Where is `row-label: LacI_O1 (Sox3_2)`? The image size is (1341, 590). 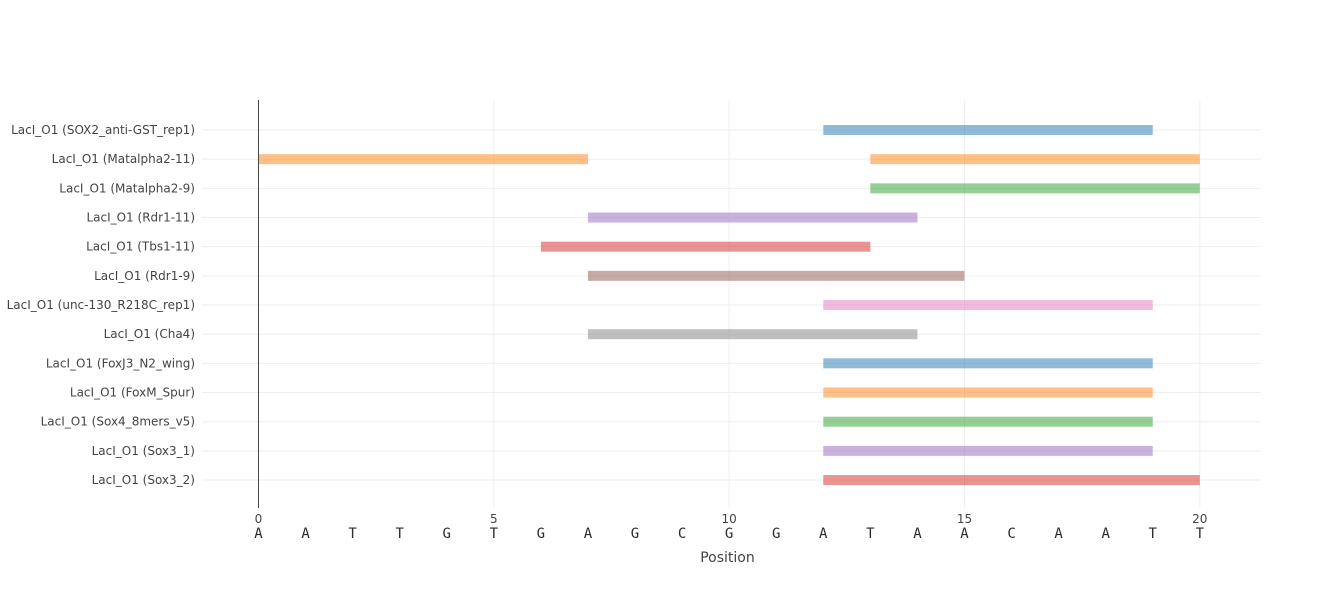
row-label: LacI_O1 (Sox3_2) is located at coordinates (143, 480).